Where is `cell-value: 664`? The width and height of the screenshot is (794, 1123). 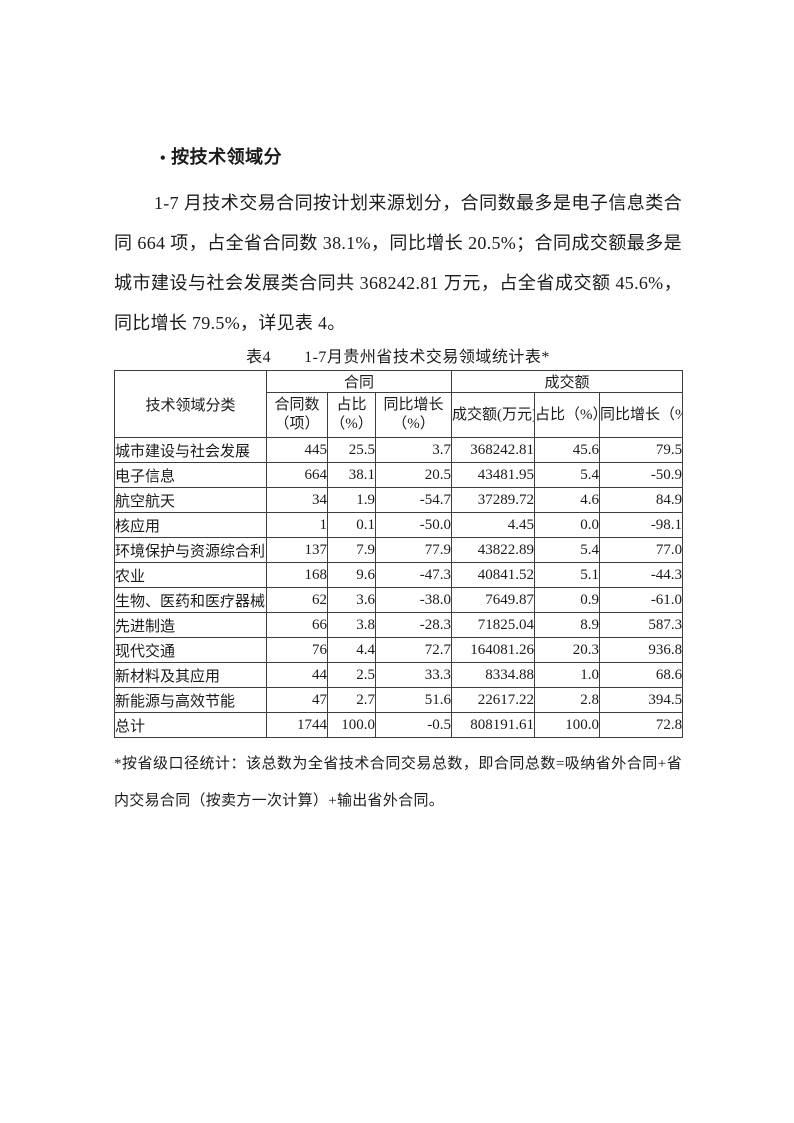 cell-value: 664 is located at coordinates (297, 475).